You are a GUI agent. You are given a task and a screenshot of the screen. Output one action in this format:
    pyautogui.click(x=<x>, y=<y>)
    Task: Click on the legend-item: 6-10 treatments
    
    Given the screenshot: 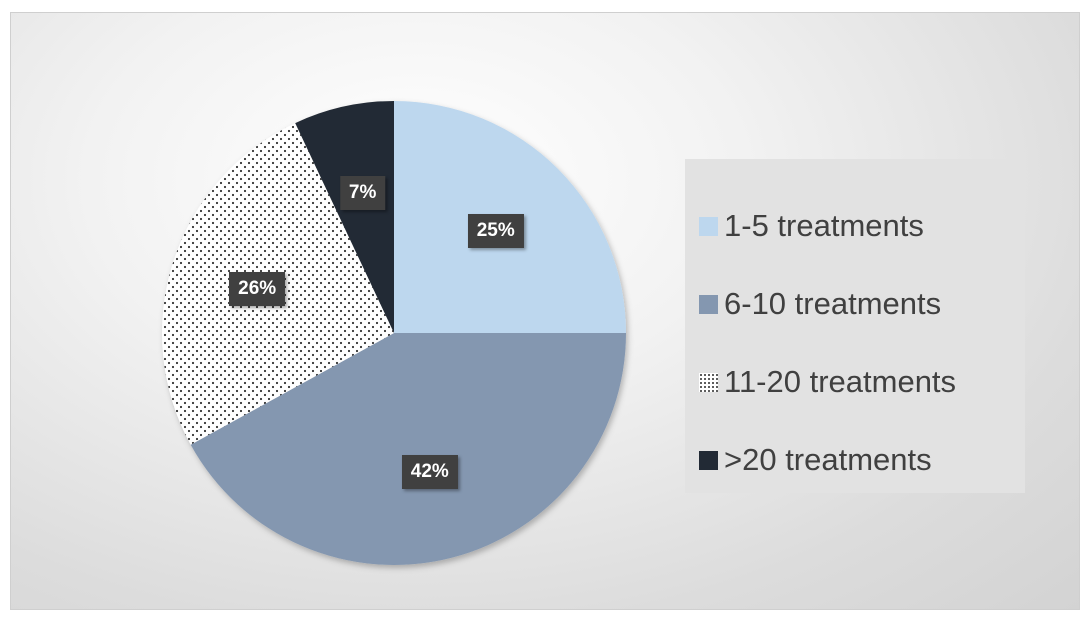 What is the action you would take?
    pyautogui.click(x=855, y=304)
    